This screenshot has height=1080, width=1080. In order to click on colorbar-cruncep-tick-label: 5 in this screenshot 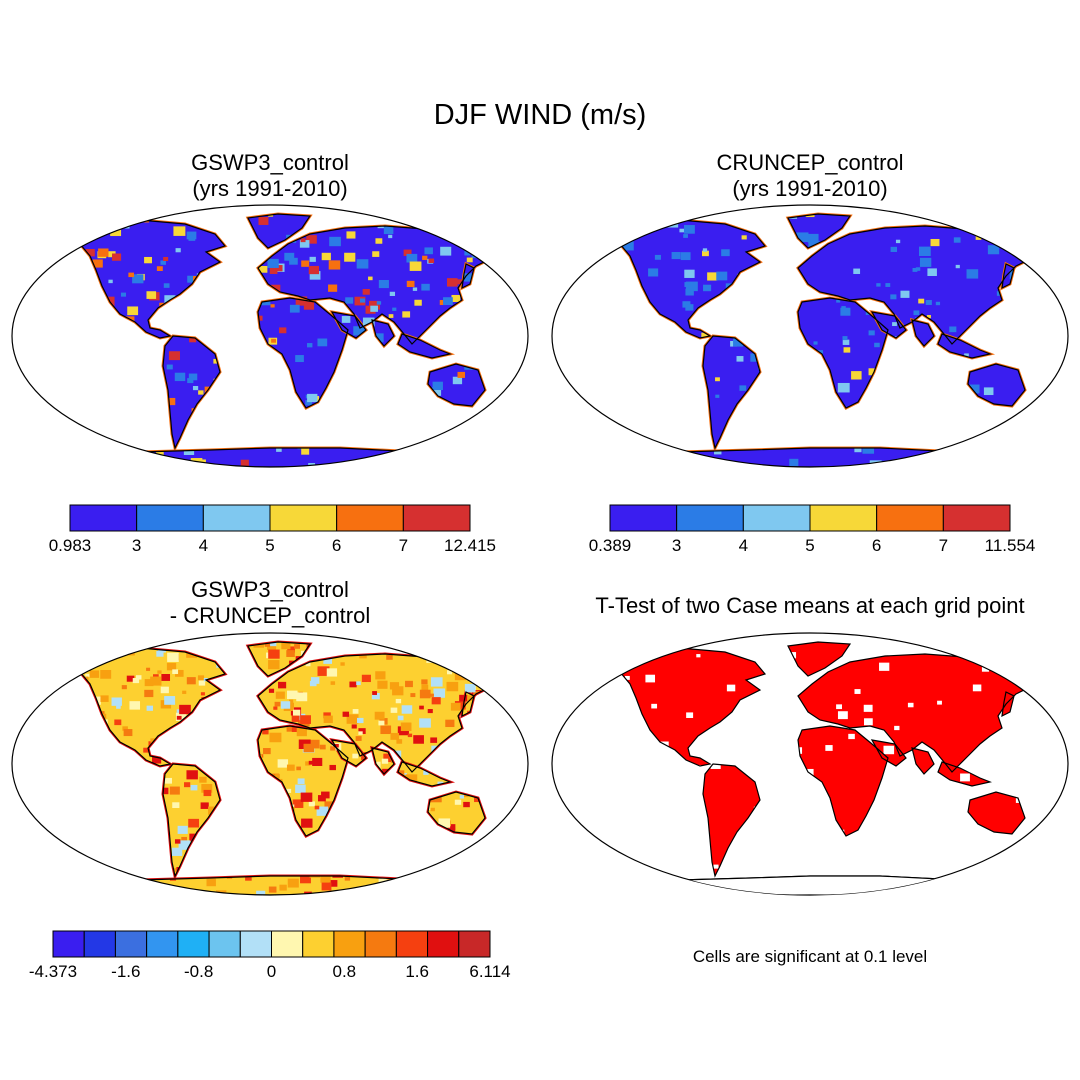, I will do `click(809, 545)`.